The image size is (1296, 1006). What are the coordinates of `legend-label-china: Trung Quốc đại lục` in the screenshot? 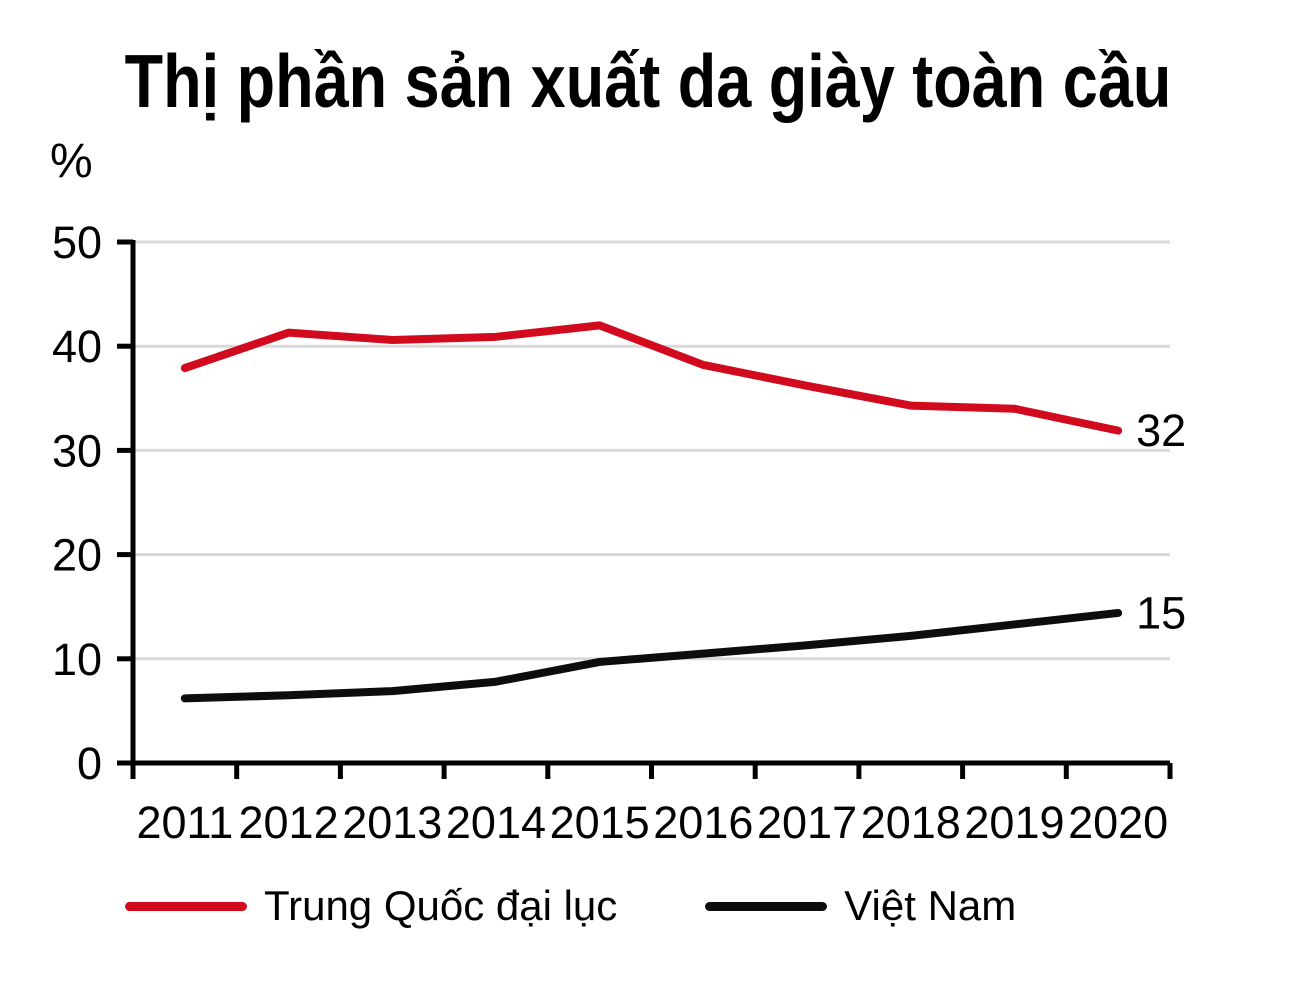 It's located at (441, 905).